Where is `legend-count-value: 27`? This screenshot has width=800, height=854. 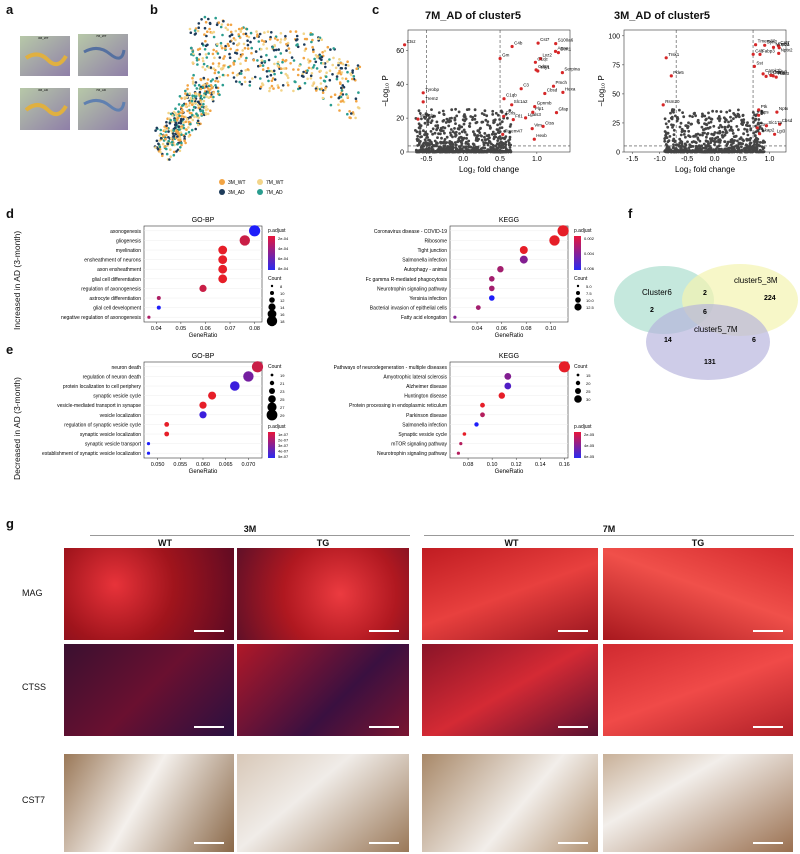
legend-count-value: 27 is located at coordinates (282, 407).